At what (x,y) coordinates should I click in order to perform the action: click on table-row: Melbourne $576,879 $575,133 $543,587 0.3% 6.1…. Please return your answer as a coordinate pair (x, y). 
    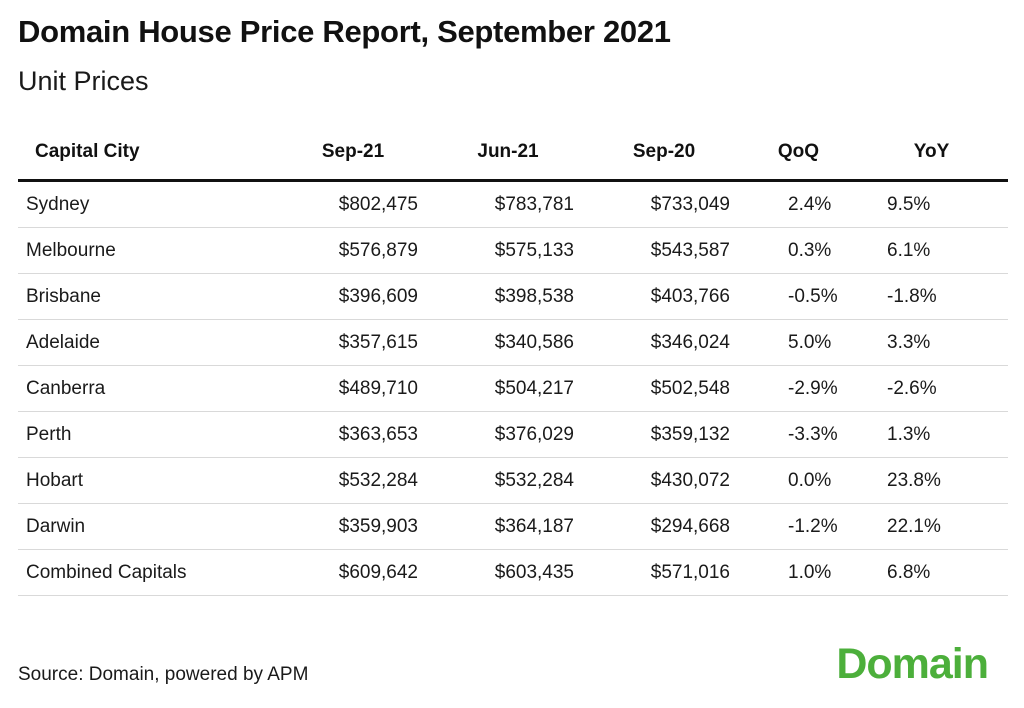
    Looking at the image, I should click on (513, 250).